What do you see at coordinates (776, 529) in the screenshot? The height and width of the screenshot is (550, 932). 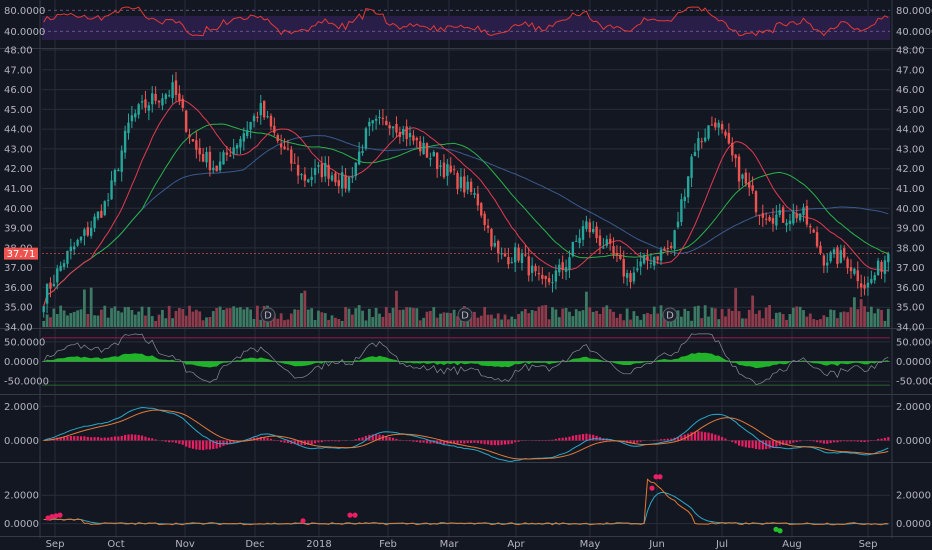 I see `signal-marker-down` at bounding box center [776, 529].